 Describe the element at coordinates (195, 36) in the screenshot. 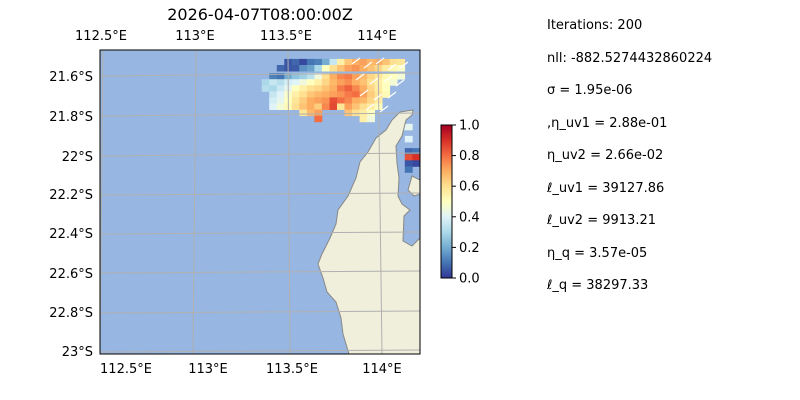

I see `x-tick-top: 113°E` at that location.